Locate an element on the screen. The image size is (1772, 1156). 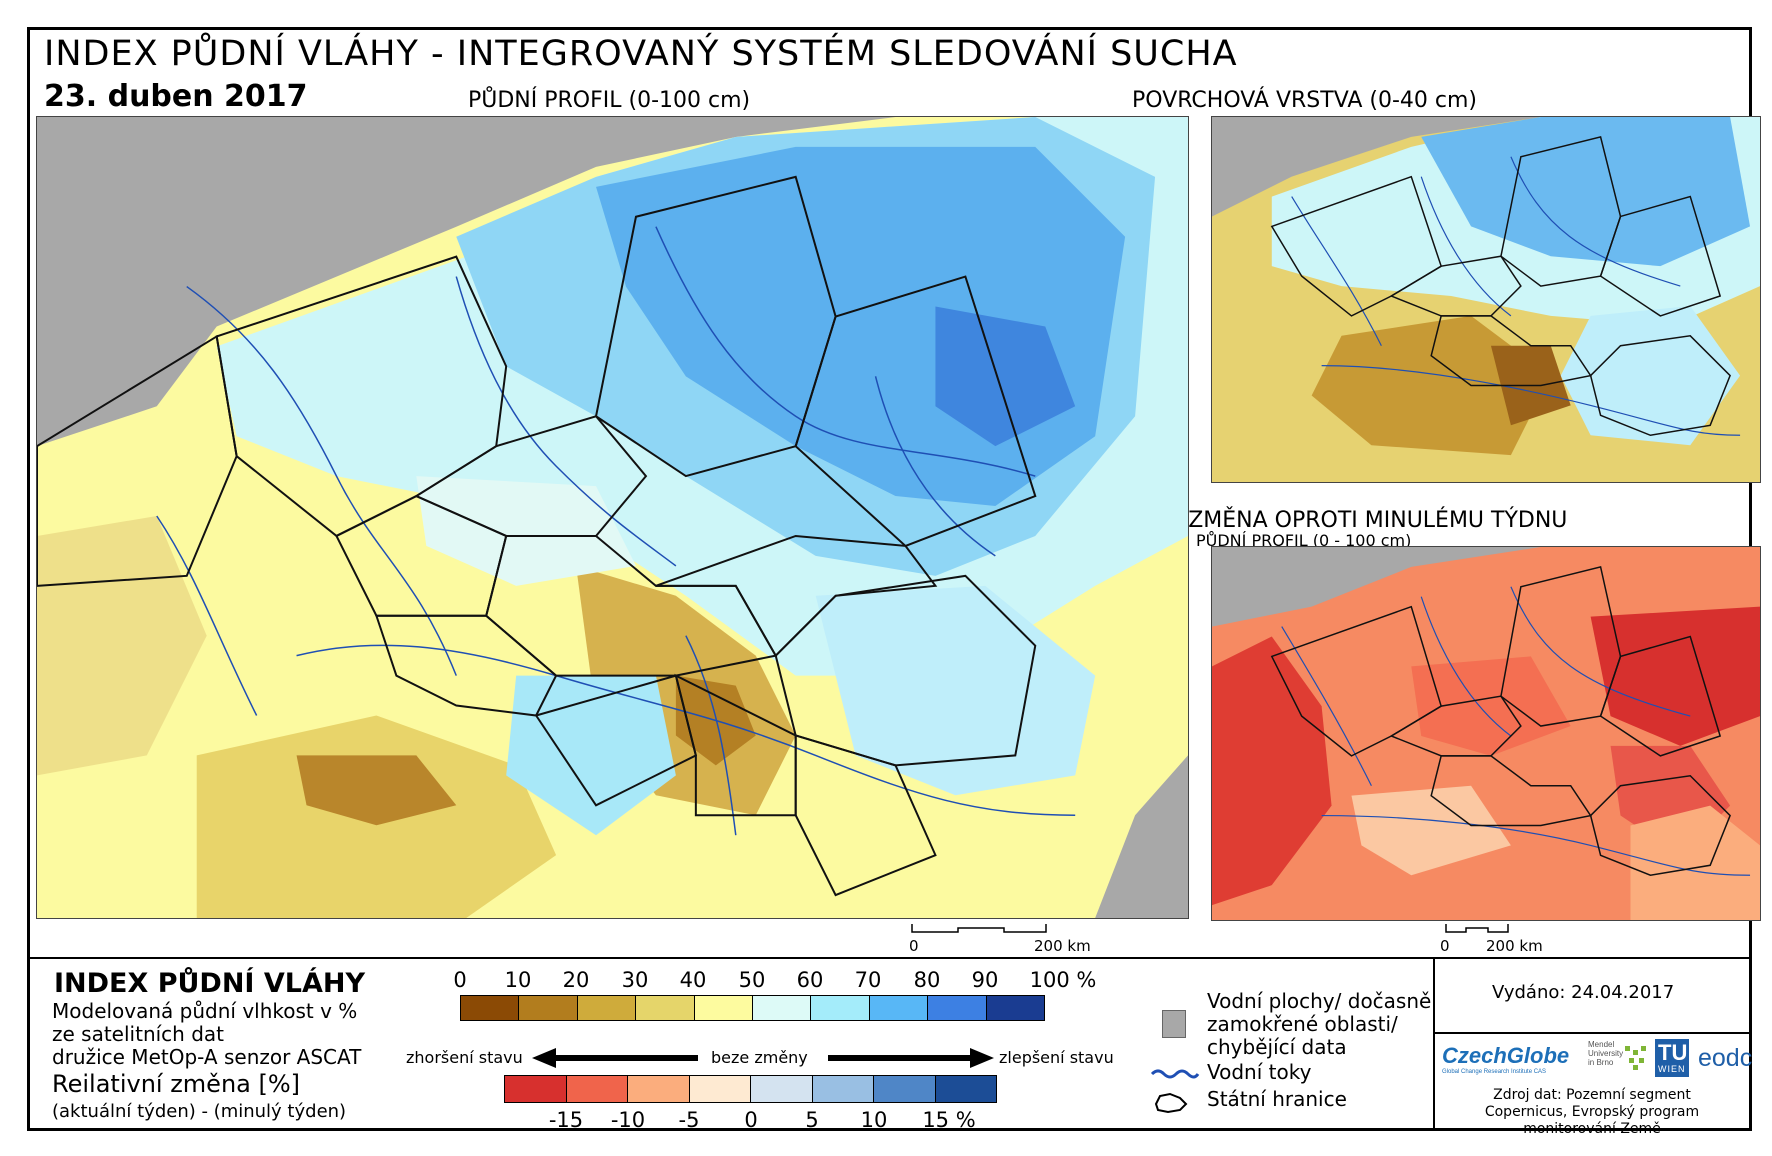
czechglobe-subtitle: Global Change Research Institute CAS is located at coordinates (1494, 1072).